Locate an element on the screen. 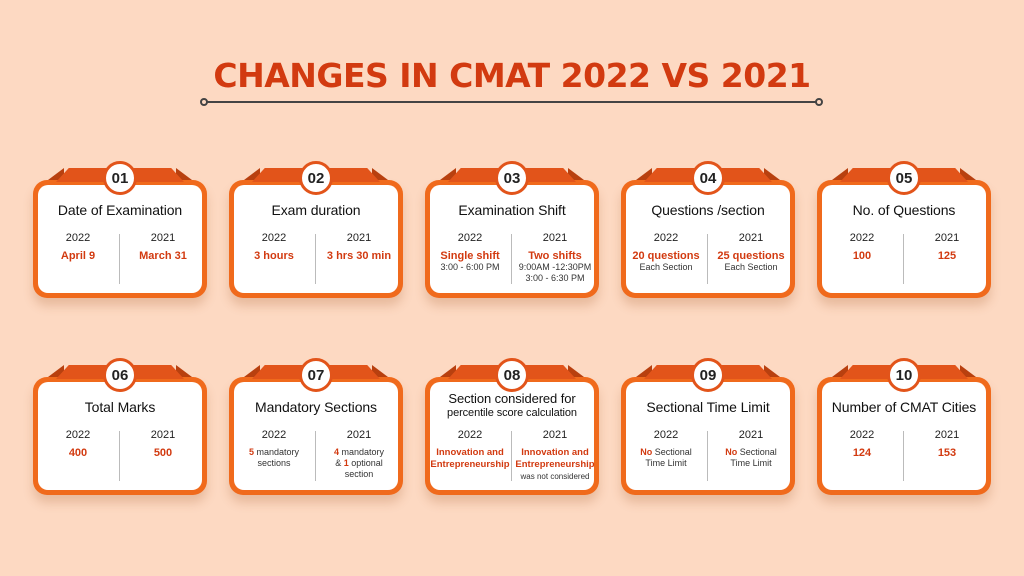  note-2022: Each Section is located at coordinates (666, 267).